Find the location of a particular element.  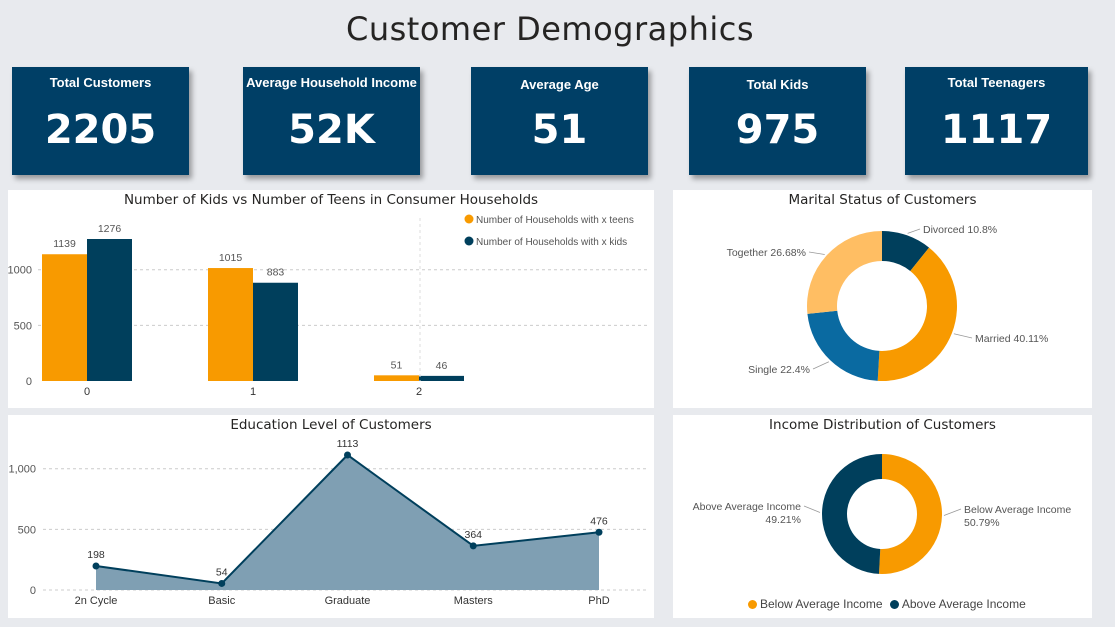

x-tick-label: 0 is located at coordinates (87, 392).